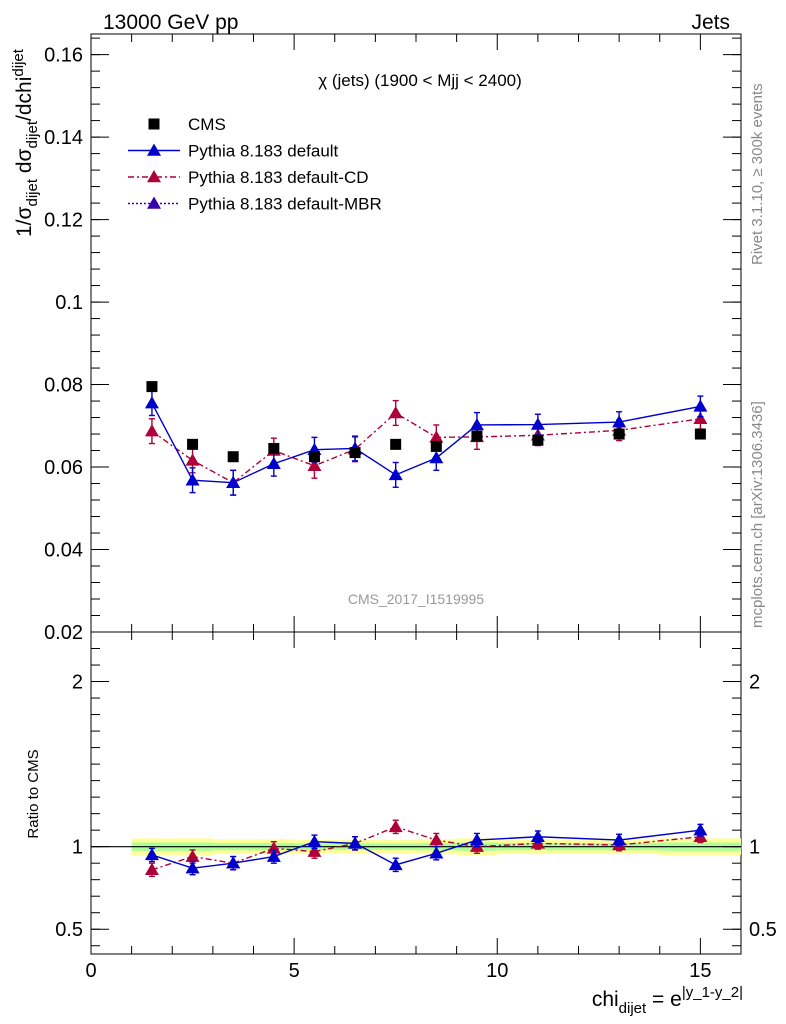 This screenshot has height=1024, width=786. I want to click on y-tick-label: 0.12, so click(63, 221).